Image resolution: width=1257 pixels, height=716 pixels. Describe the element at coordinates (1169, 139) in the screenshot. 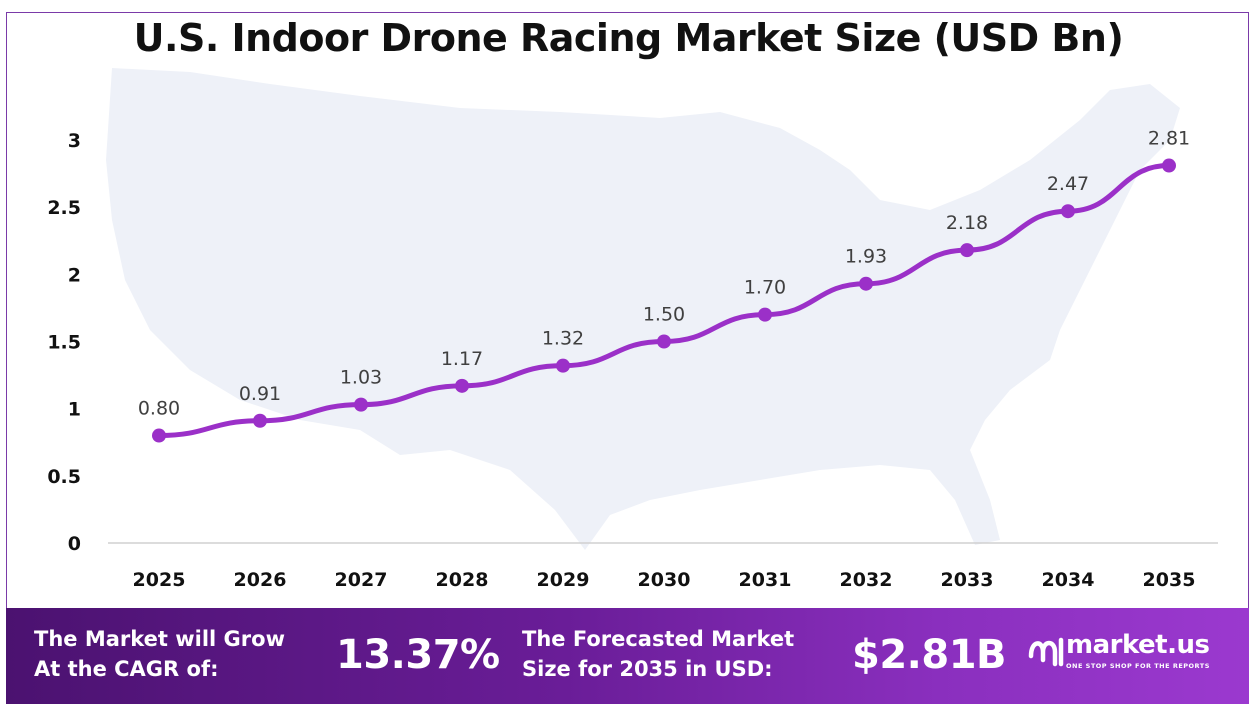

I see `data-label: 2.81` at that location.